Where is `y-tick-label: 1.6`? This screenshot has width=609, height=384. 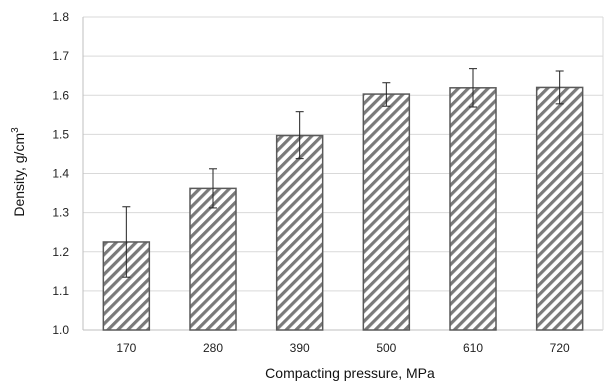 y-tick-label: 1.6 is located at coordinates (60, 95).